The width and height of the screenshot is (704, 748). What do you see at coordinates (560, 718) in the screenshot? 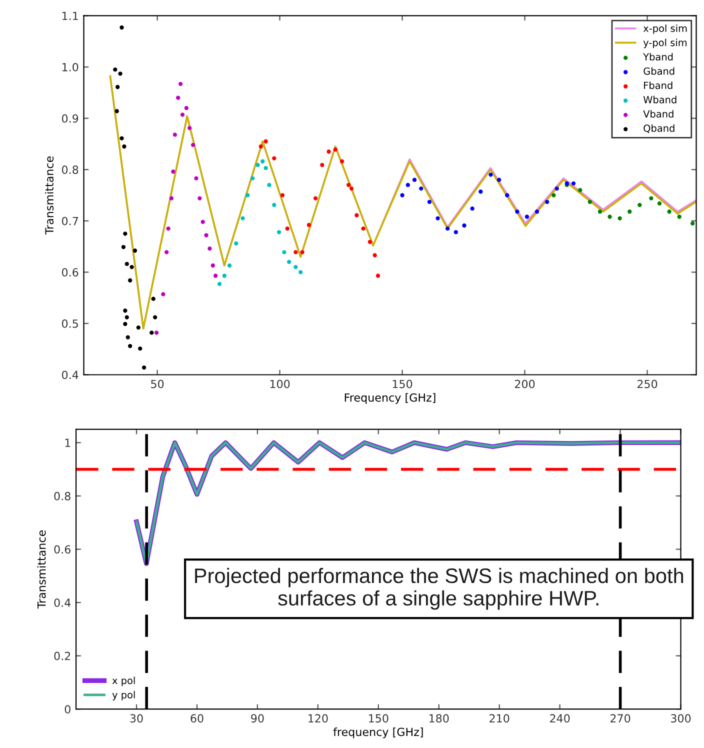
I see `x-tick-label: 240` at bounding box center [560, 718].